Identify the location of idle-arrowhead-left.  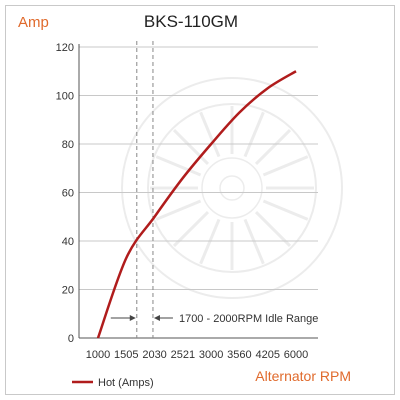
(132, 318).